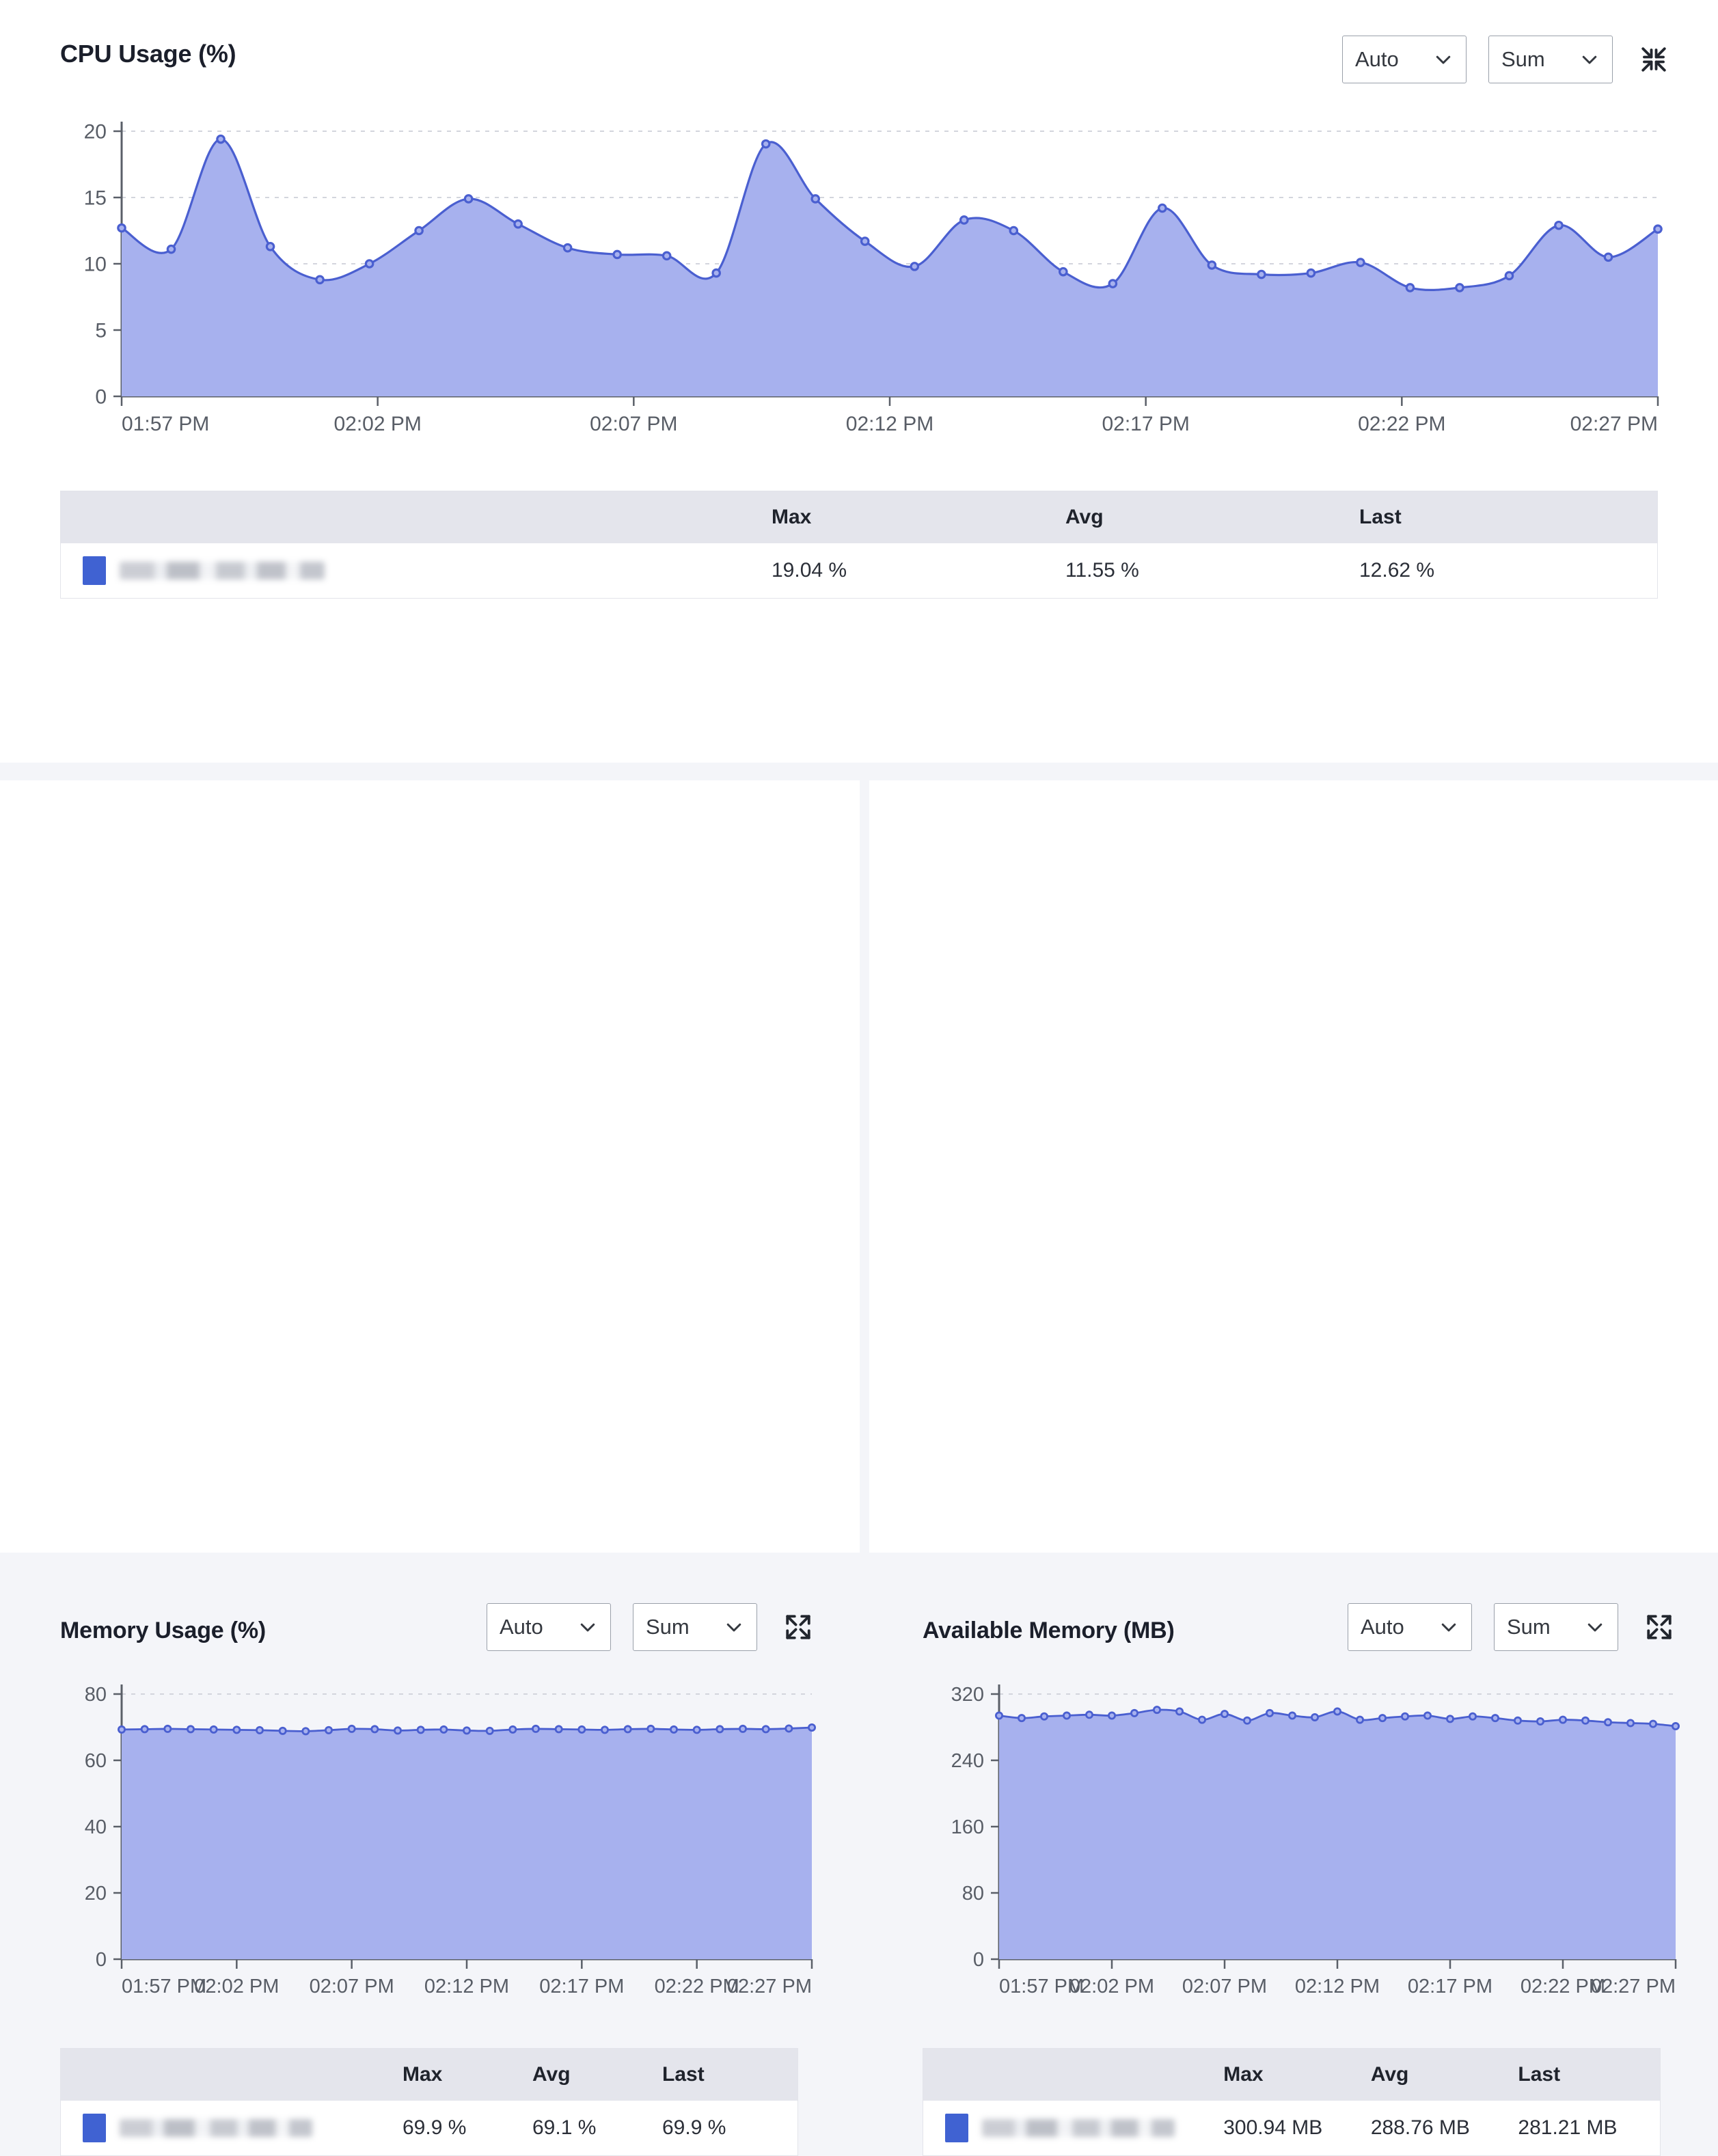  Describe the element at coordinates (1410, 1627) in the screenshot. I see `available-interval-select: Auto` at that location.